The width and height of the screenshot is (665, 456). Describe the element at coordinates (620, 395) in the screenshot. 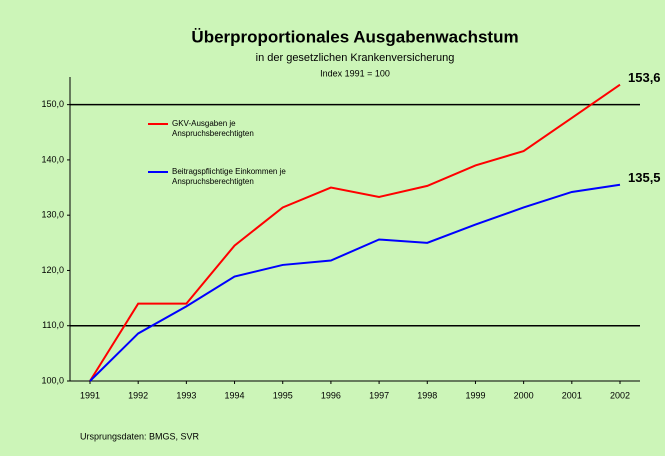

I see `x-tick-label: 2002` at that location.